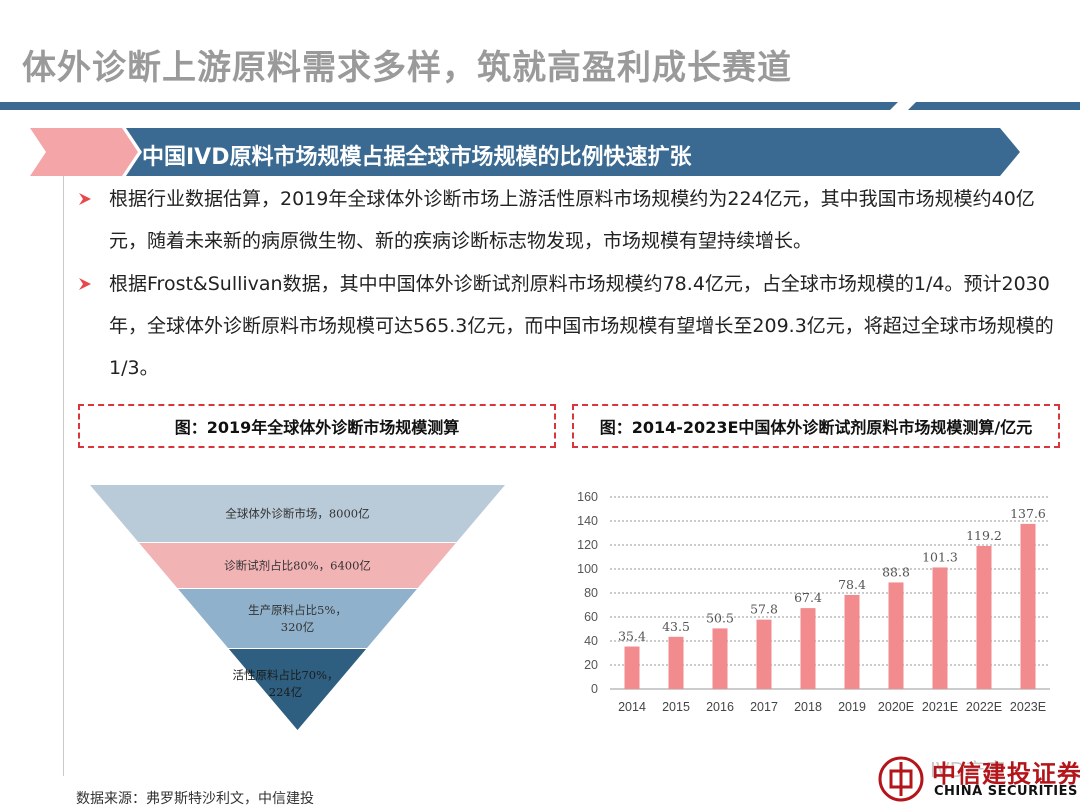 The height and width of the screenshot is (810, 1080). I want to click on bar-value-label: 57.8, so click(764, 609).